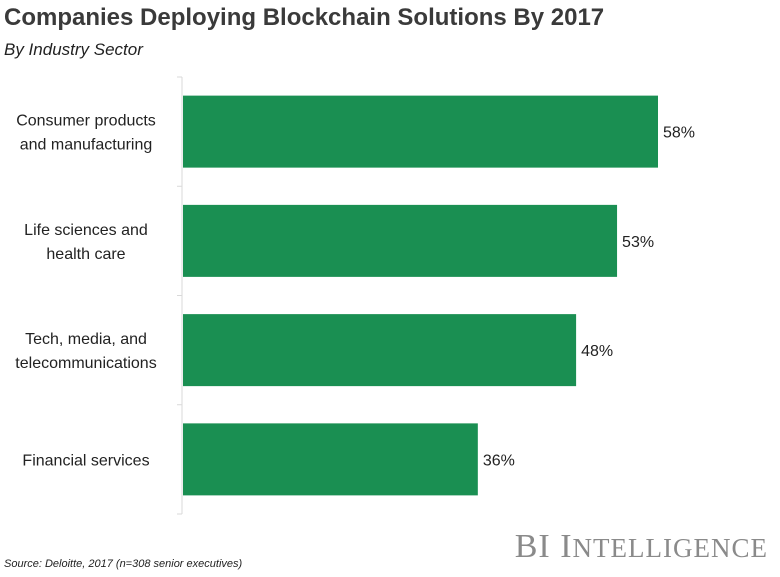  What do you see at coordinates (679, 133) in the screenshot?
I see `data-label: 58%` at bounding box center [679, 133].